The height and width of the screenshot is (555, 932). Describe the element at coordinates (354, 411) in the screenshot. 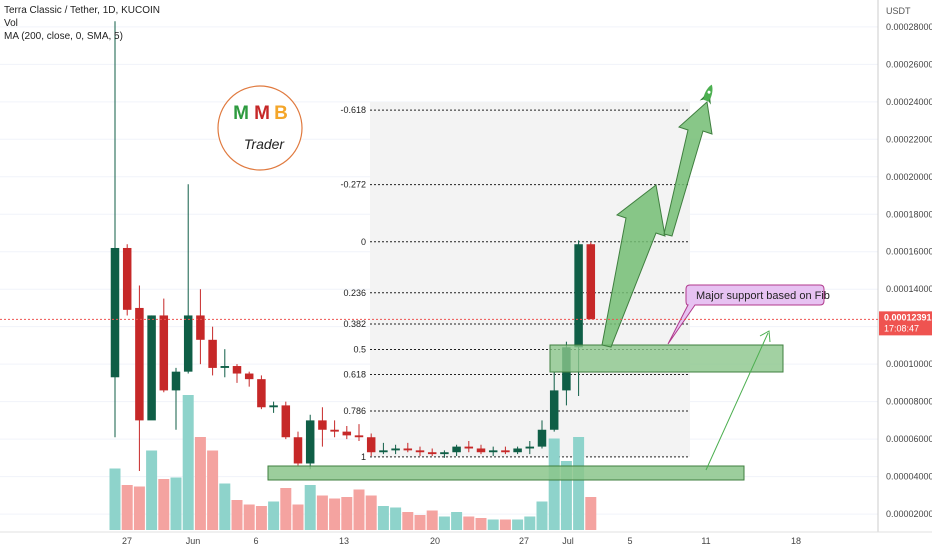

I see `fib-level-label: 0.786` at that location.